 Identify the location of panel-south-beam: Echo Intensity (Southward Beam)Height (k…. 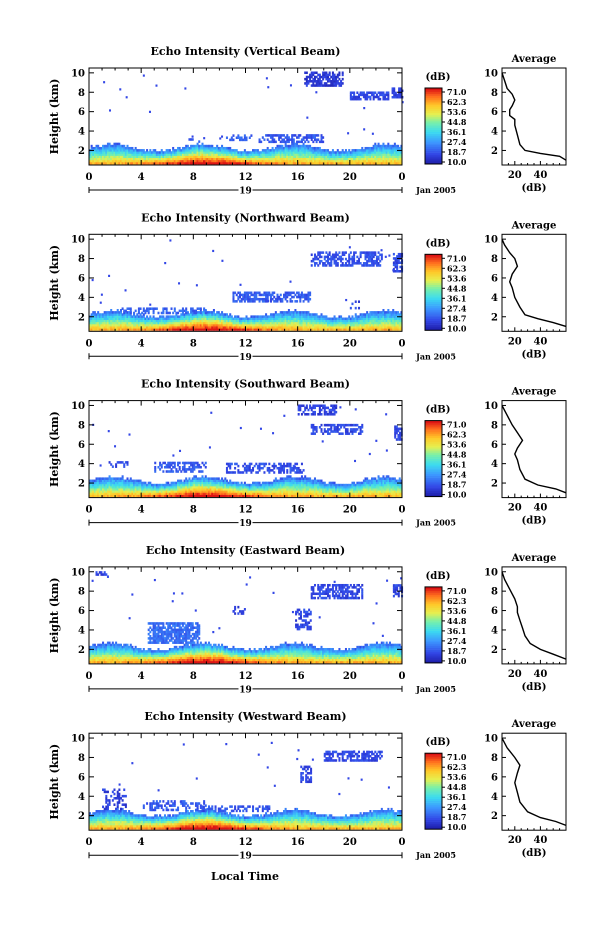
(307, 453).